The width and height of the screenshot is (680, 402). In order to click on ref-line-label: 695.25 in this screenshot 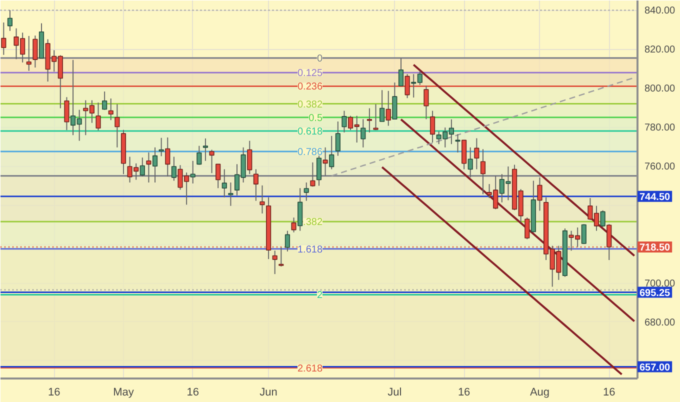, I will do `click(655, 293)`.